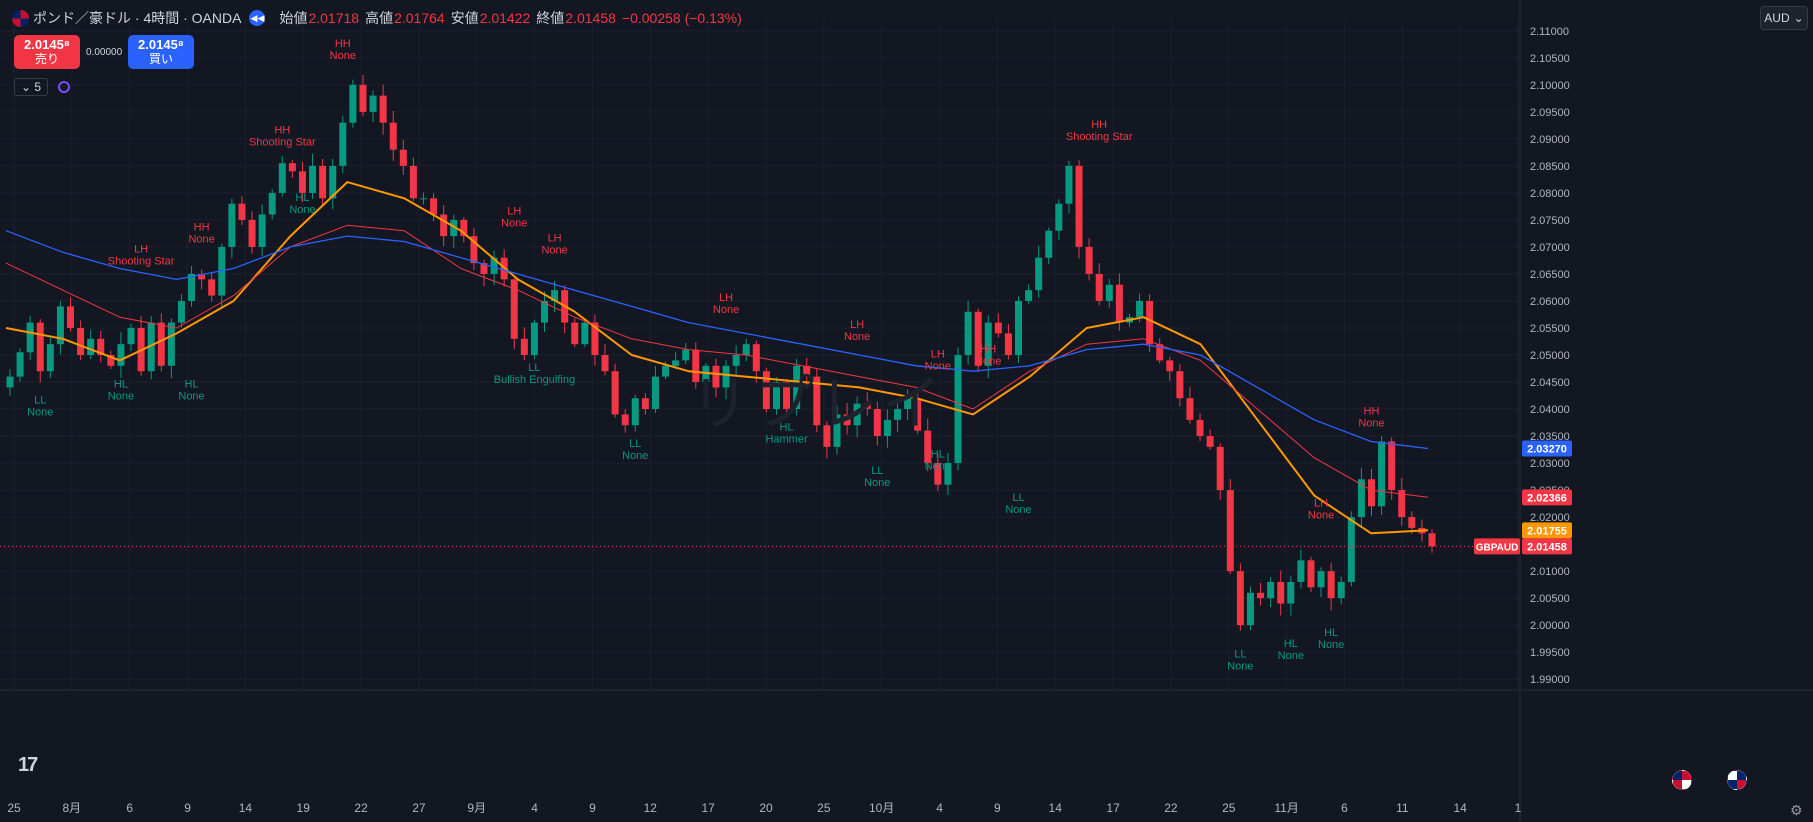  What do you see at coordinates (881, 808) in the screenshot?
I see `x-tick-label: 10月` at bounding box center [881, 808].